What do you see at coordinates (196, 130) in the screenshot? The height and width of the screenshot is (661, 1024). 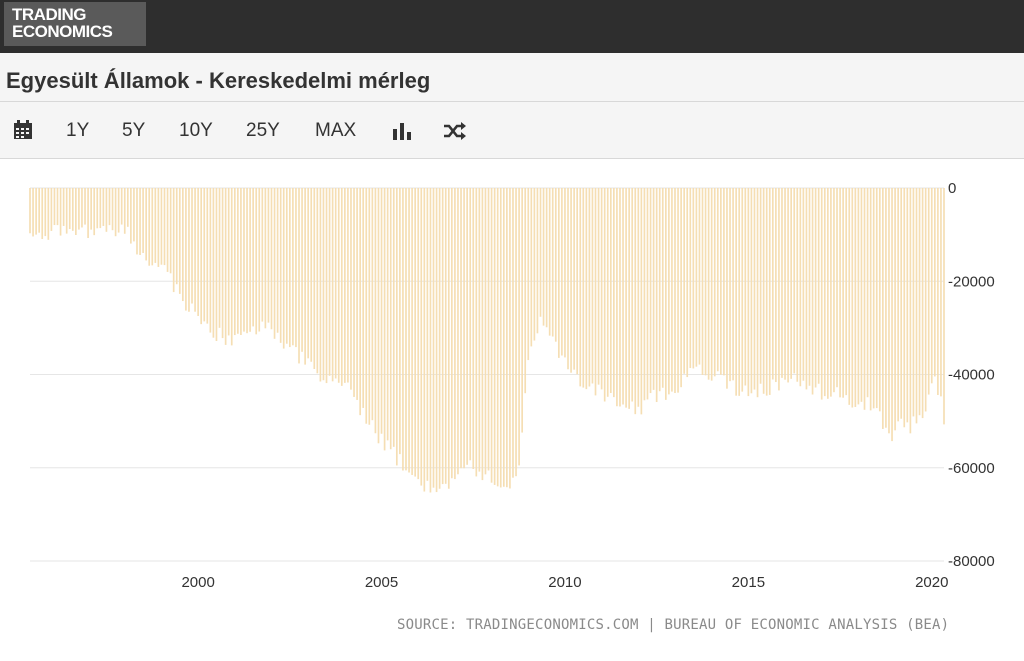 I see `range-10y-button: 10Y` at bounding box center [196, 130].